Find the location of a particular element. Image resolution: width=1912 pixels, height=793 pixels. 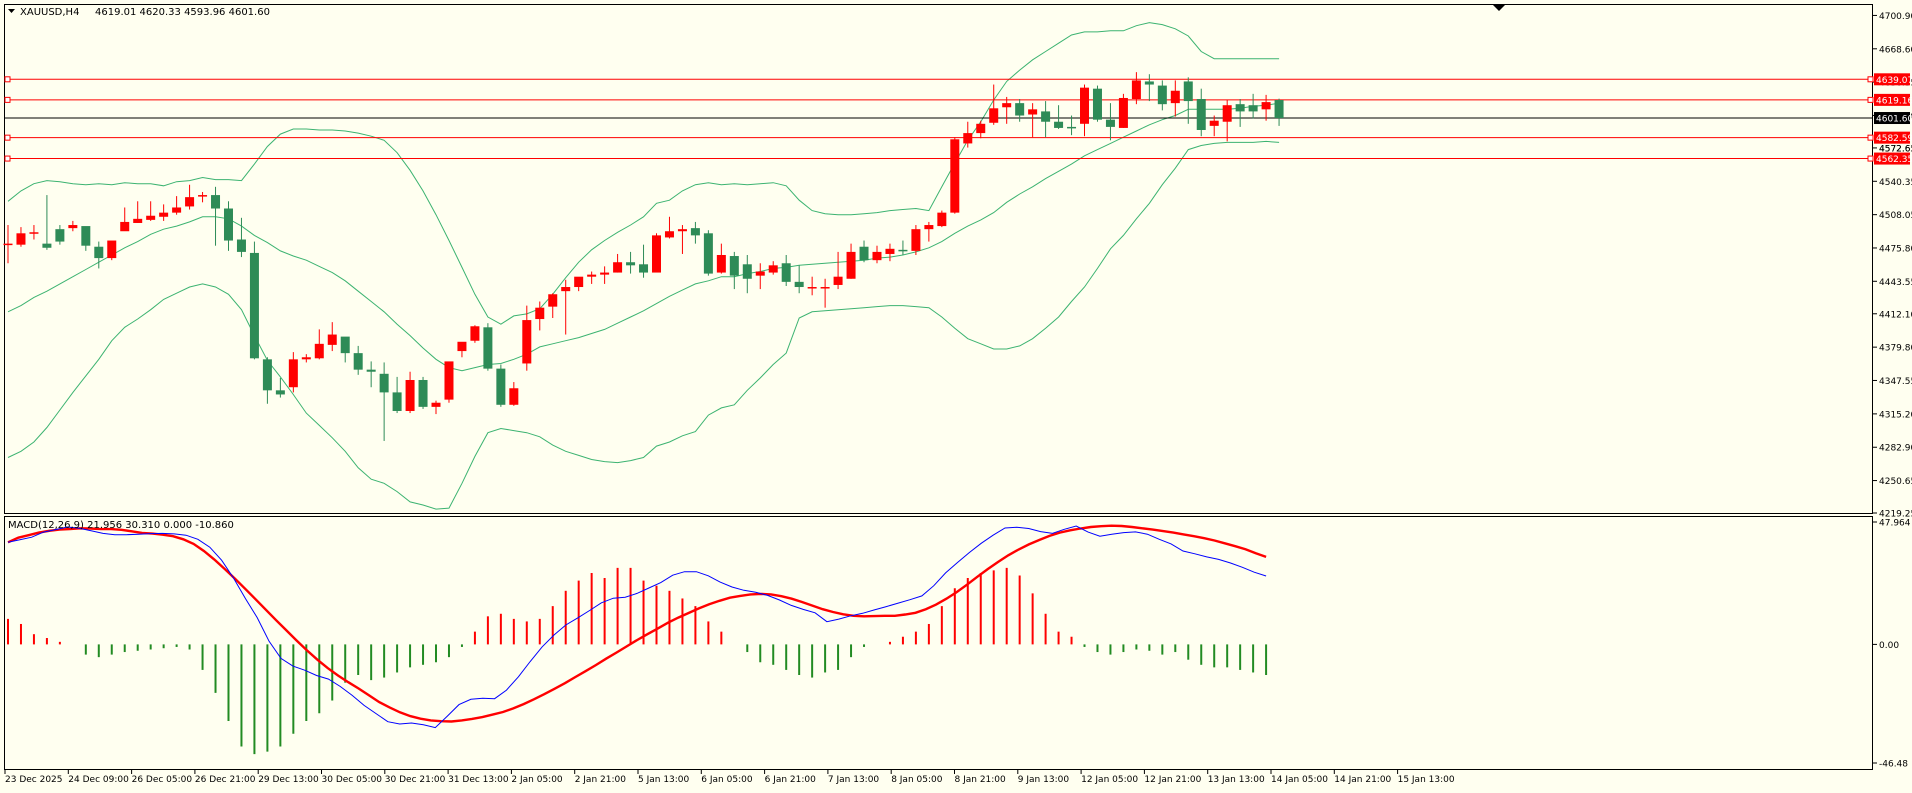

macd-tick-label: 0.00 is located at coordinates (1889, 646).